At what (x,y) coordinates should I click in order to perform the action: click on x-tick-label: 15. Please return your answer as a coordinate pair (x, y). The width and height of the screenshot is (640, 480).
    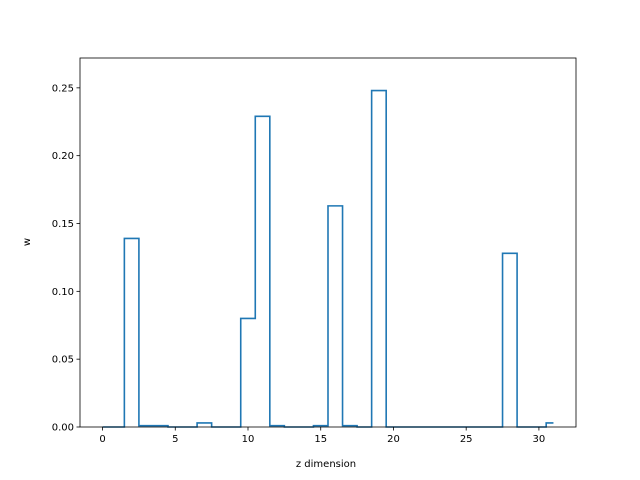
    Looking at the image, I should click on (320, 439).